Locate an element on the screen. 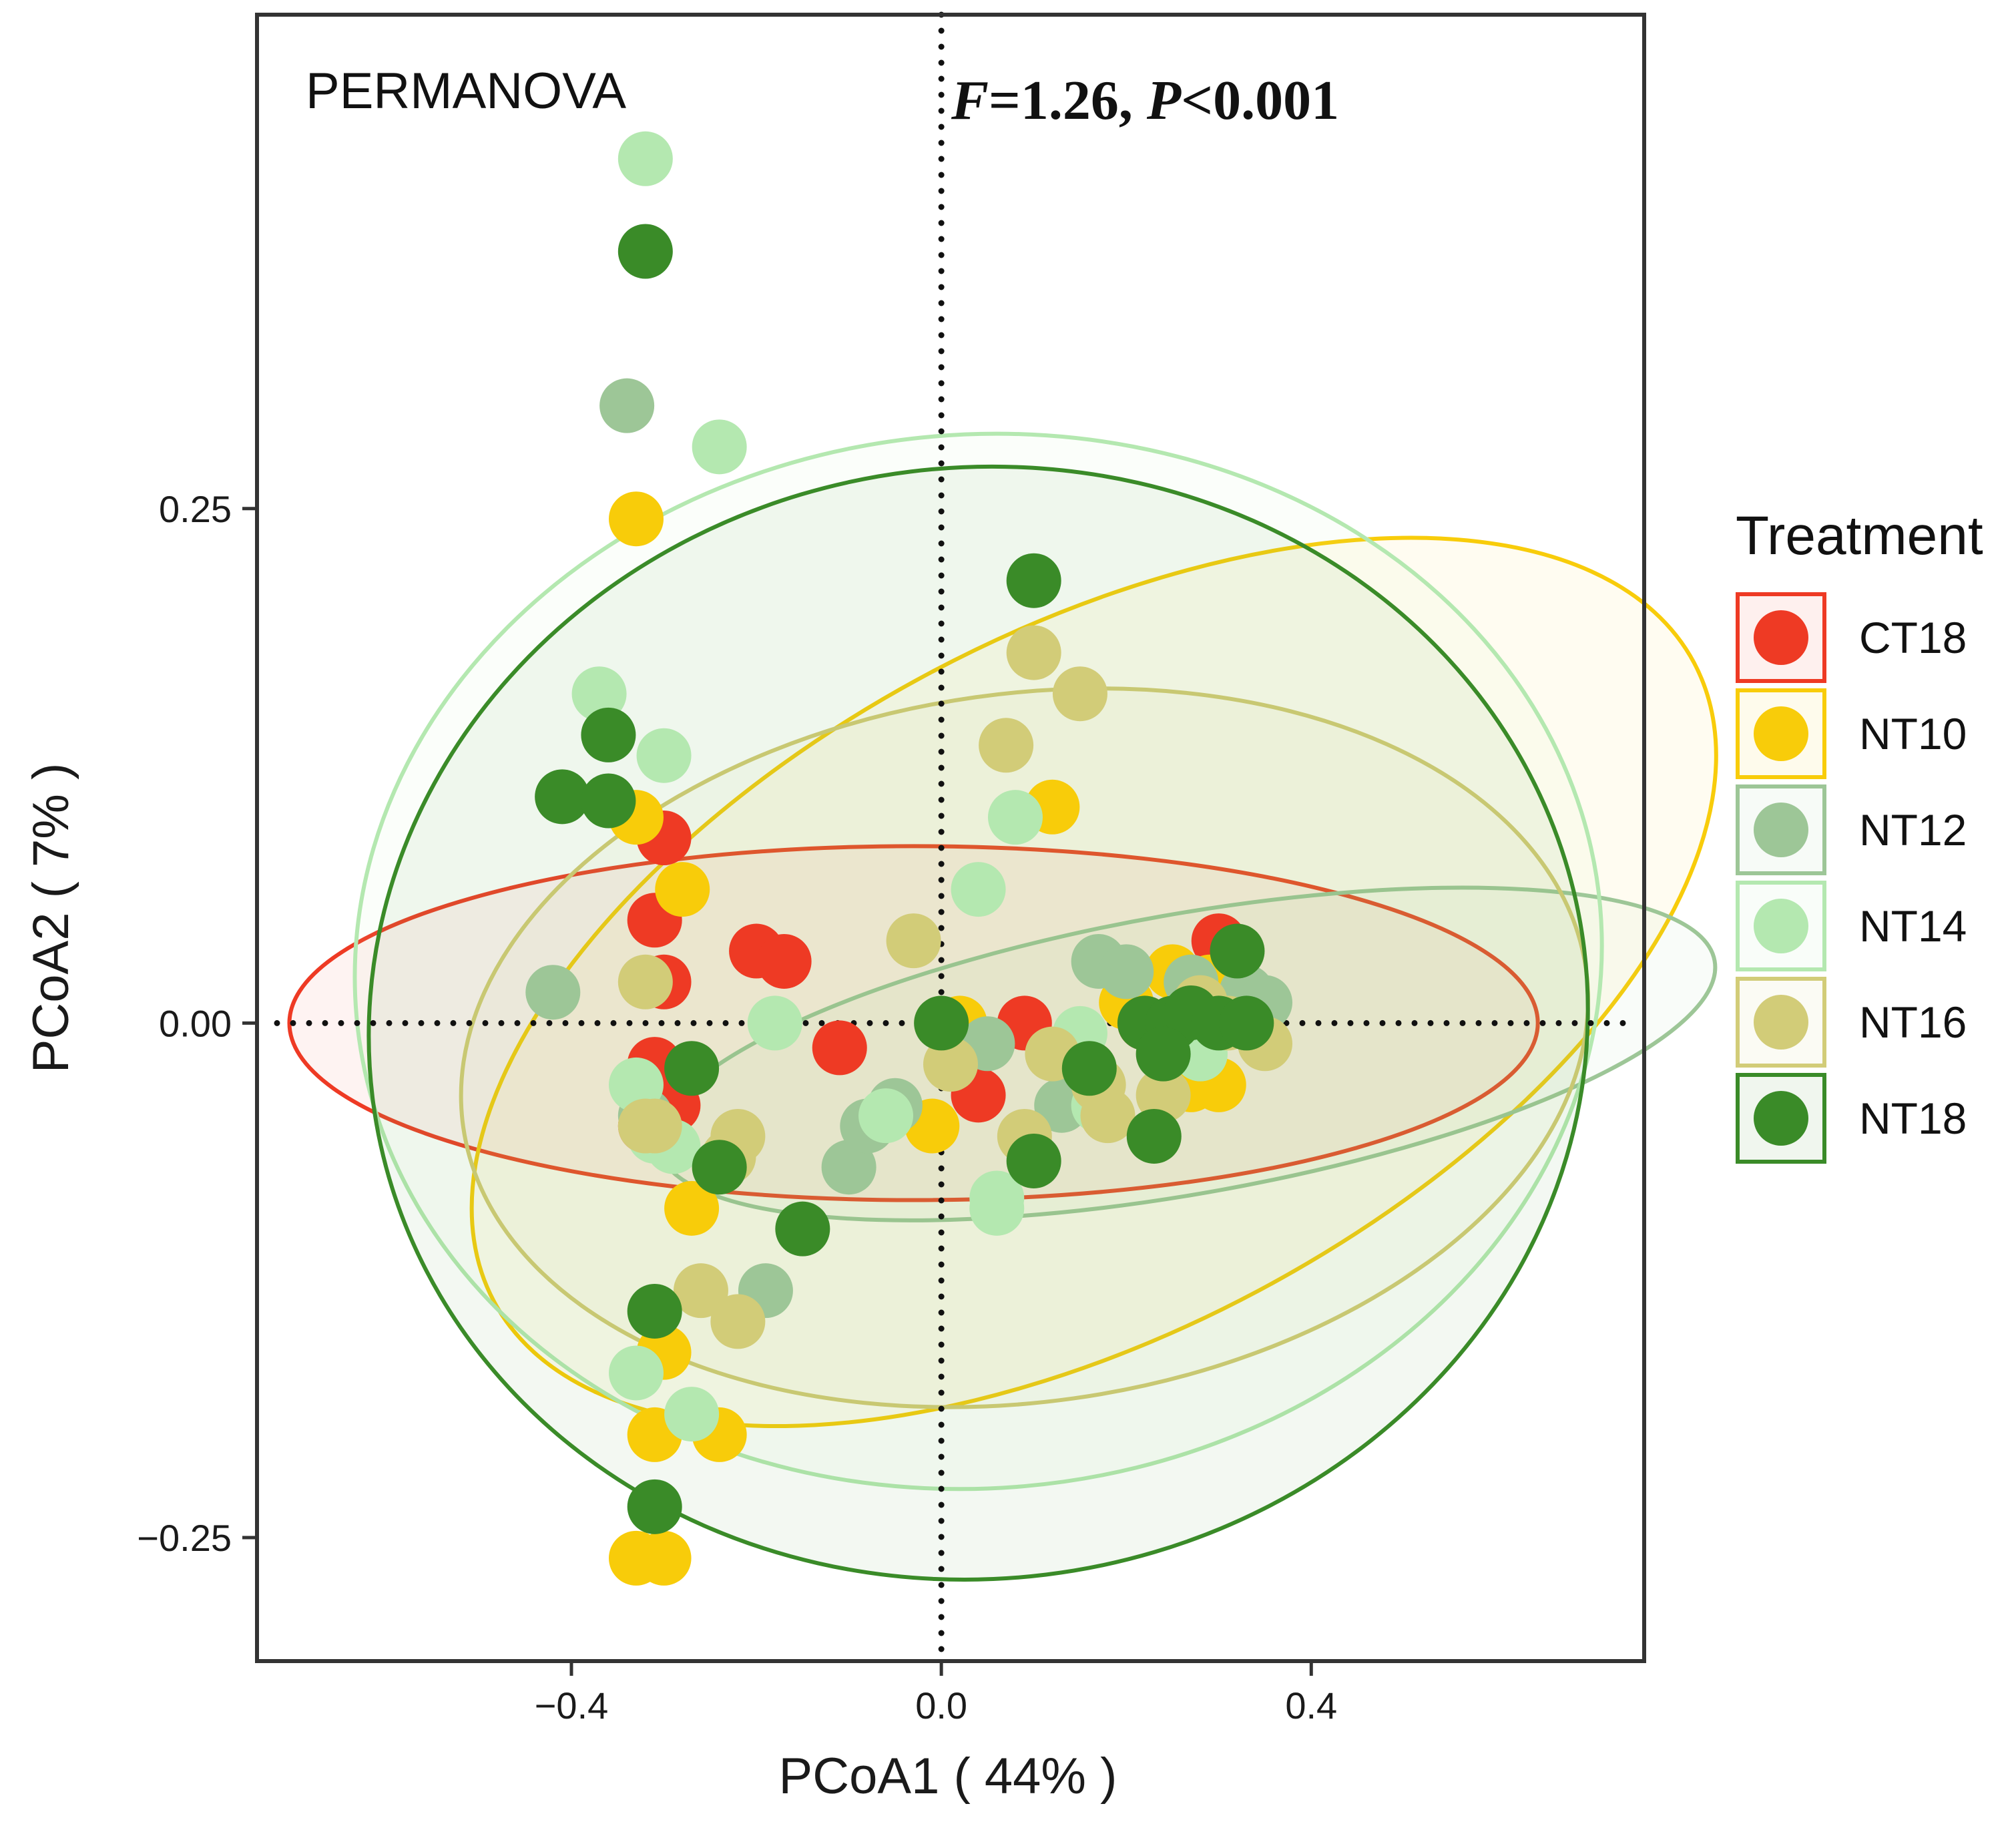  legend-title: Treatment is located at coordinates (1860, 535).